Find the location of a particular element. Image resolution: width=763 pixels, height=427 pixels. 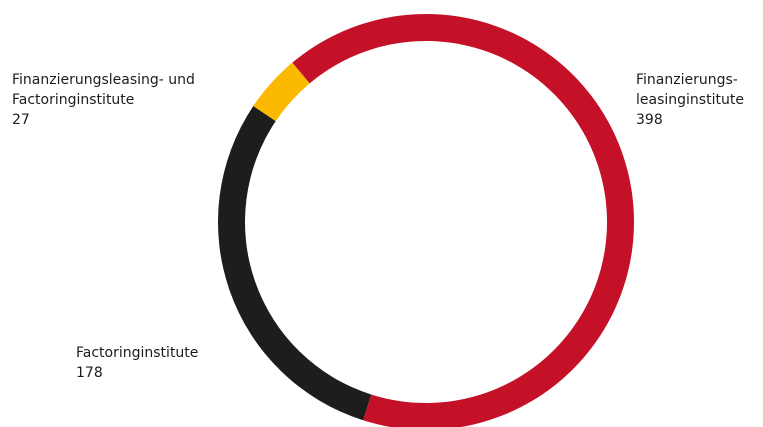

slice-label-factoring-line-1: Factoringinstitute is located at coordinates (137, 353).